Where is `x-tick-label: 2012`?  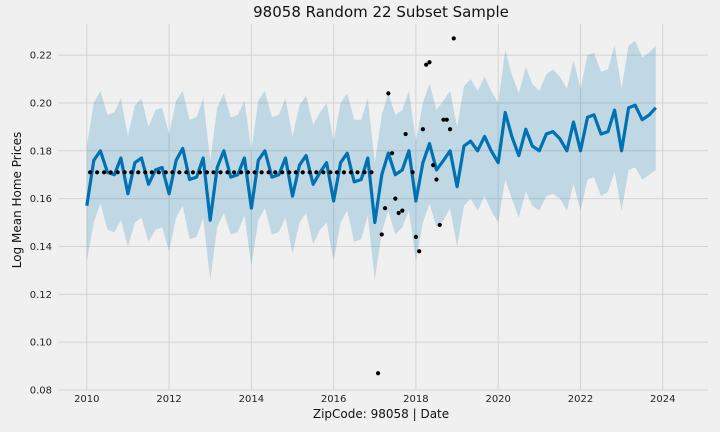
x-tick-label: 2012 is located at coordinates (168, 399).